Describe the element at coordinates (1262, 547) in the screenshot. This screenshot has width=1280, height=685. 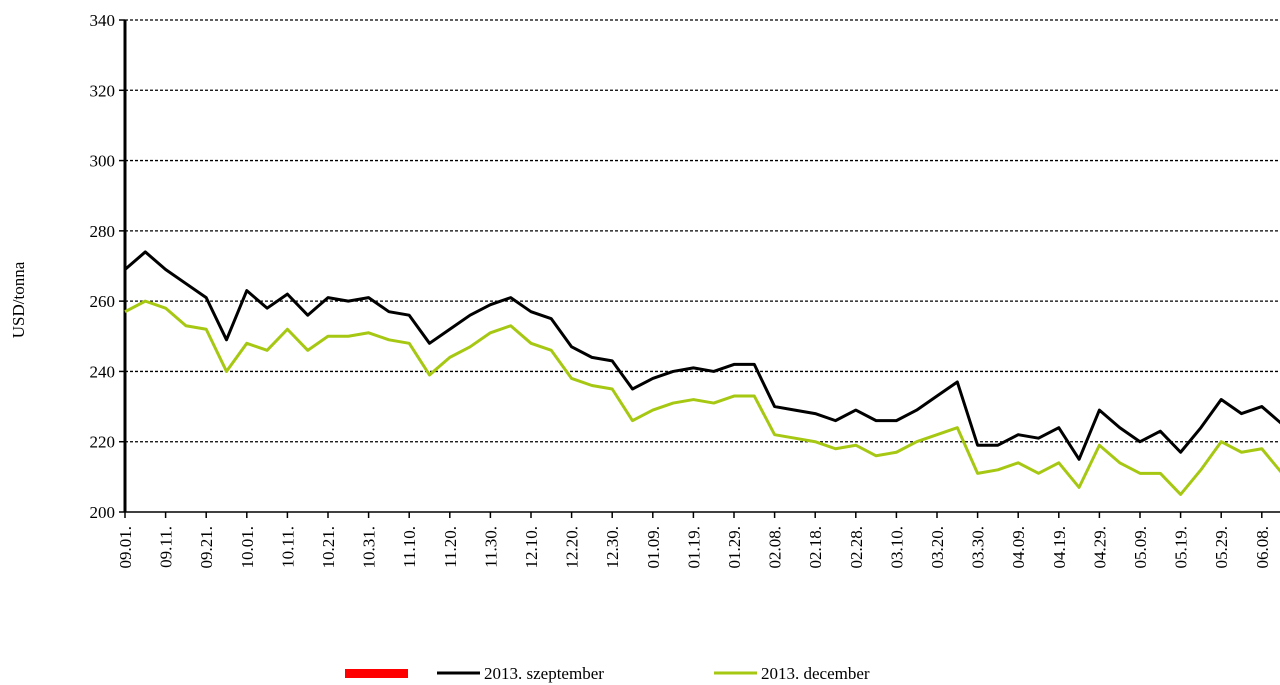
I see `x-tick-label: 06.08.` at that location.